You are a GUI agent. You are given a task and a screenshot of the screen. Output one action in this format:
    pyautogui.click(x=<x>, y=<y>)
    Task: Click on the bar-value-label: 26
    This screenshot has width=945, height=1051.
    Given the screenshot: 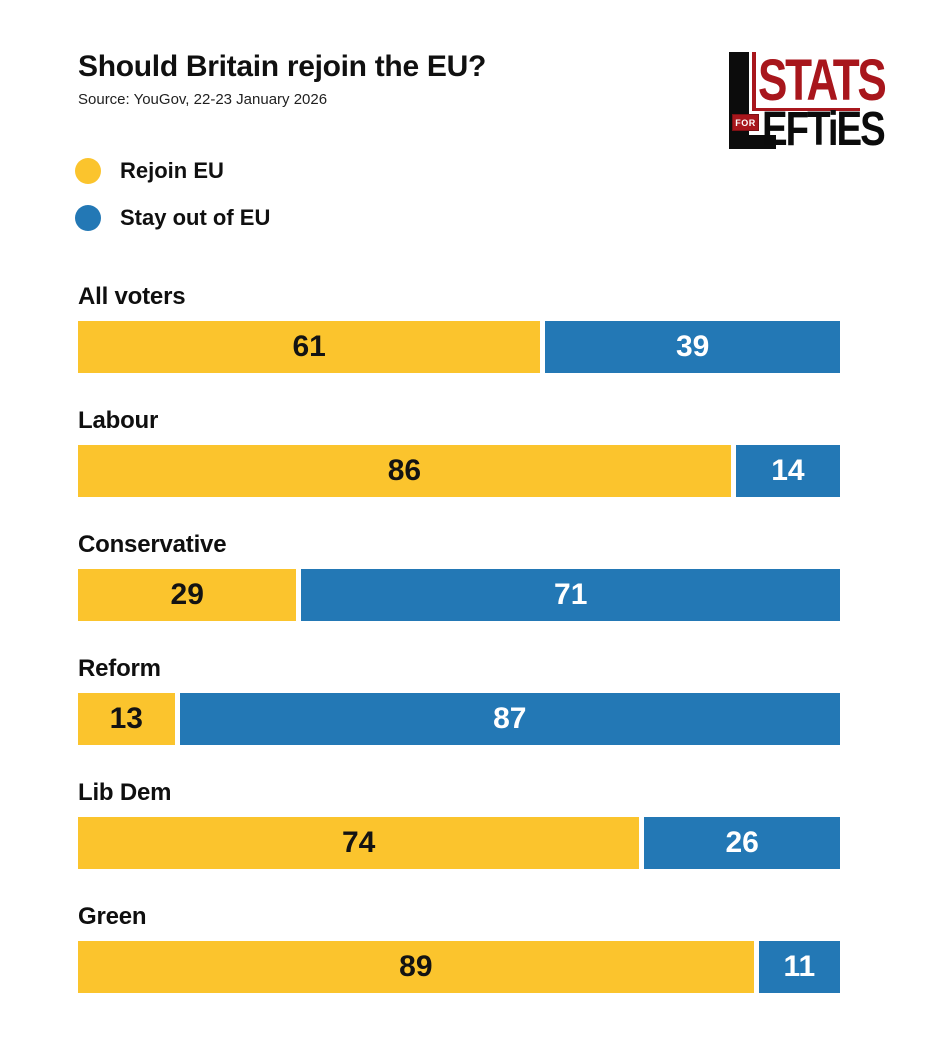 What is the action you would take?
    pyautogui.click(x=742, y=842)
    